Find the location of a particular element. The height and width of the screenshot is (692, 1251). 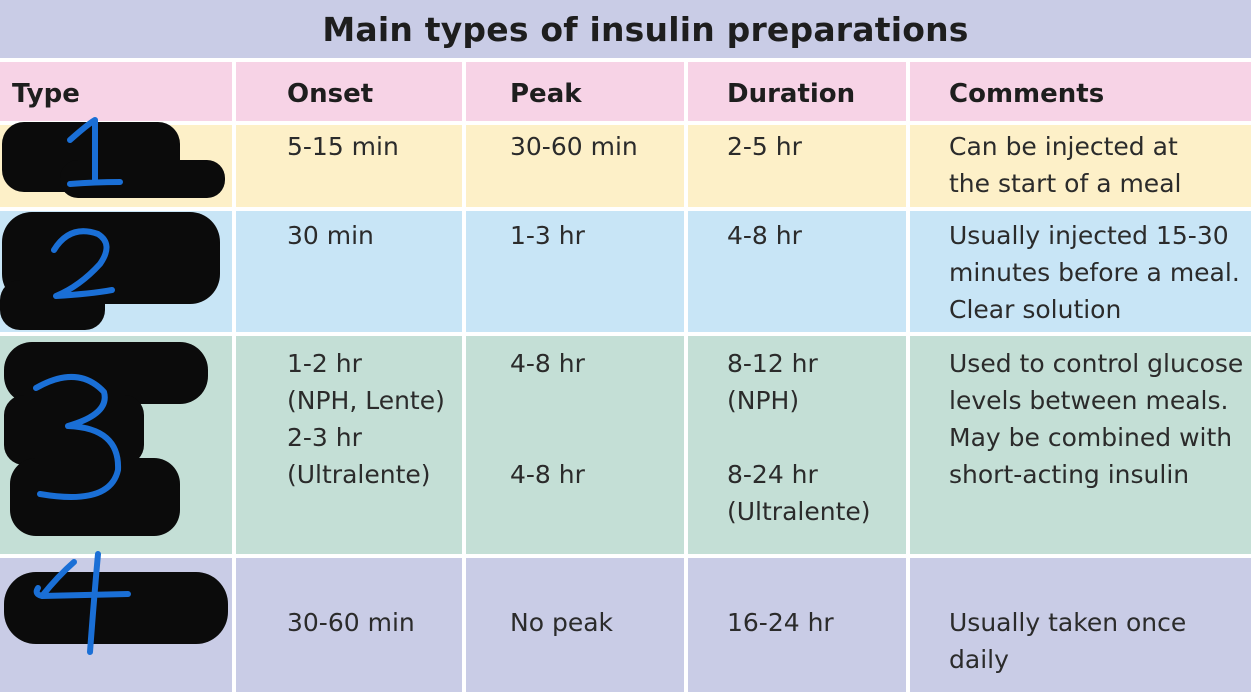

row-3-duration-cell is located at coordinates (797, 445).